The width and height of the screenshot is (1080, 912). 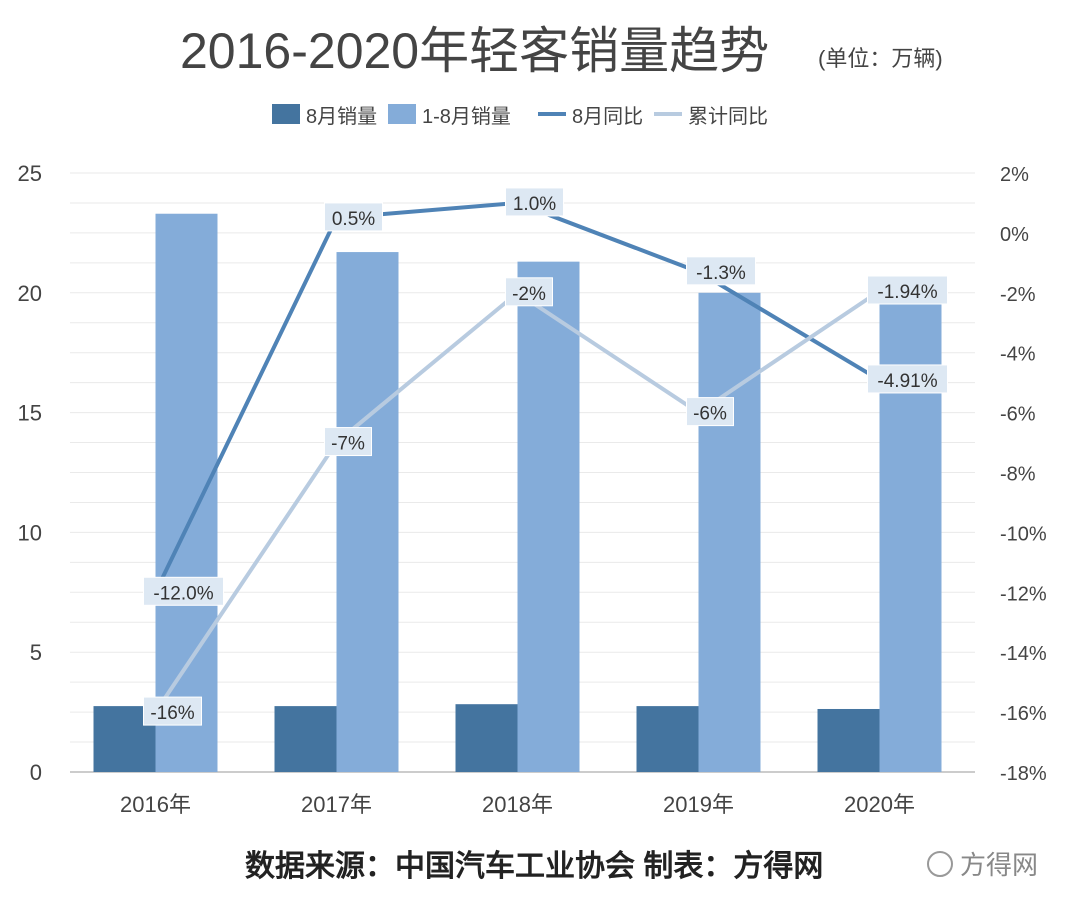 What do you see at coordinates (880, 58) in the screenshot?
I see `unit-note: (单位：万辆)` at bounding box center [880, 58].